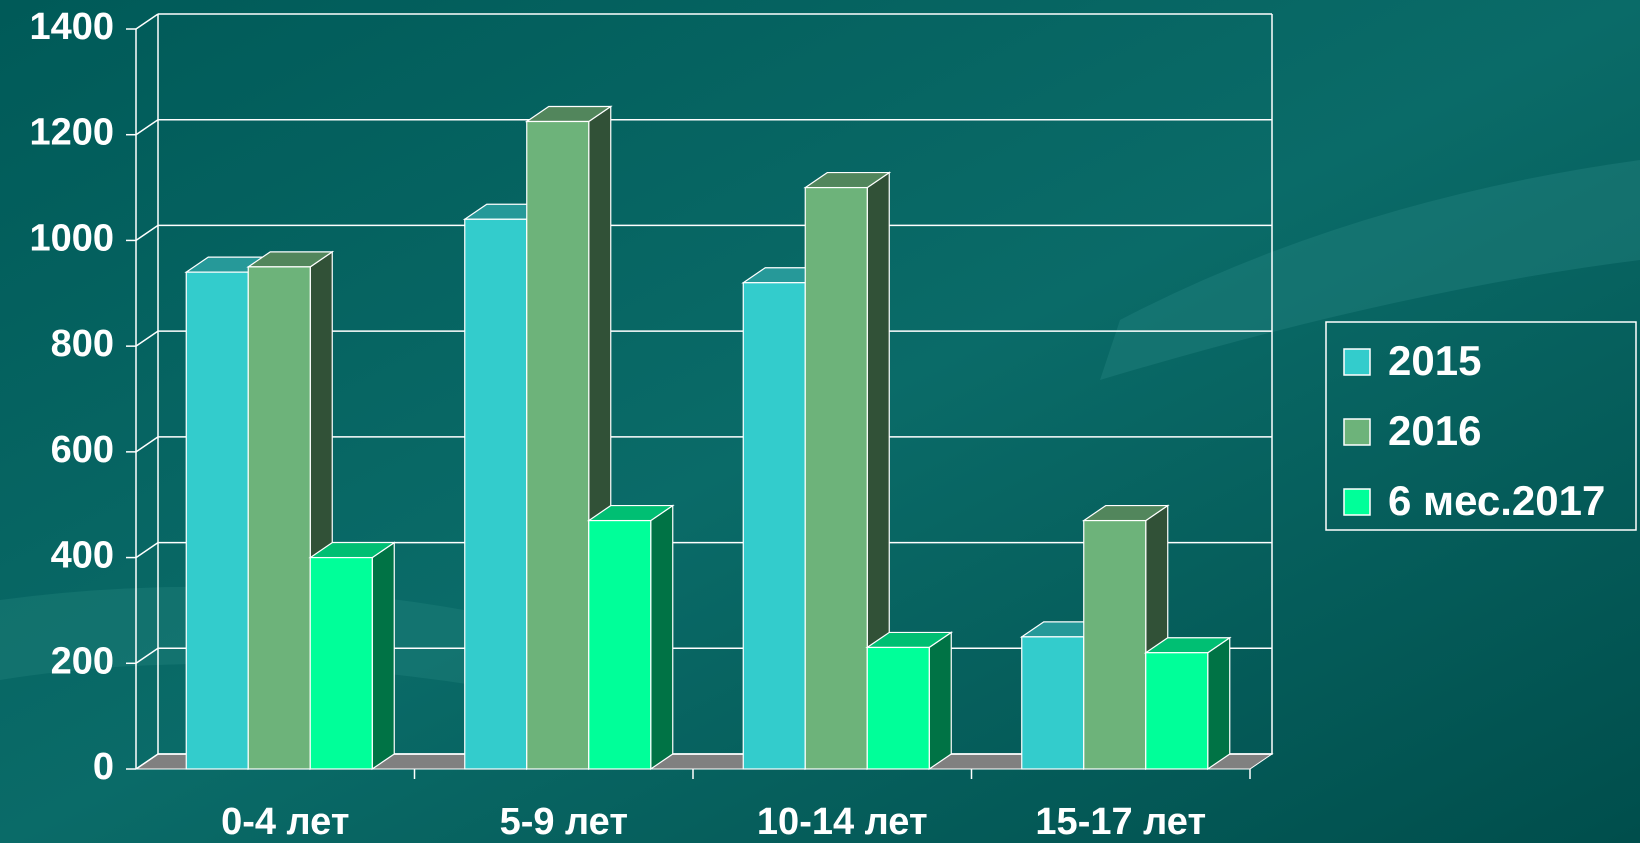  I want to click on legend-label: 6 мес.2017, so click(1496, 500).